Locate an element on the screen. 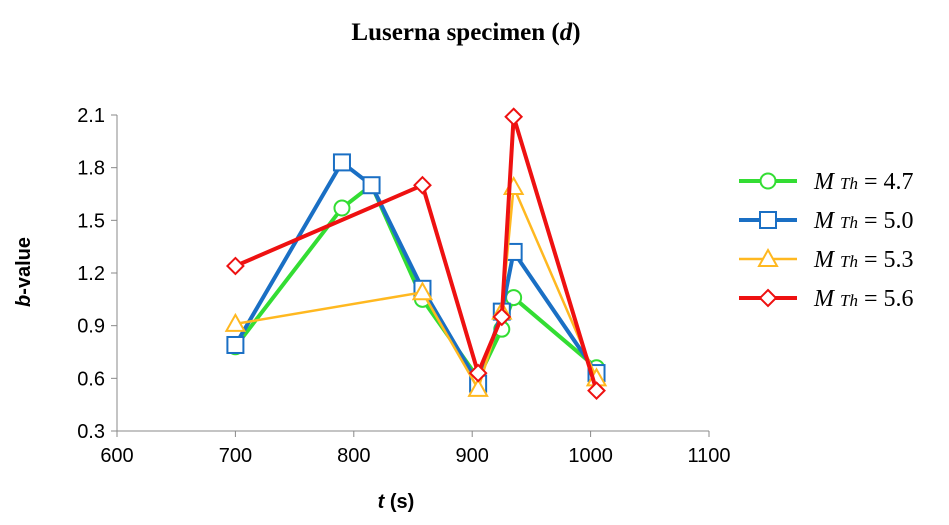  y-axis-label: b-value is located at coordinates (24, 272).